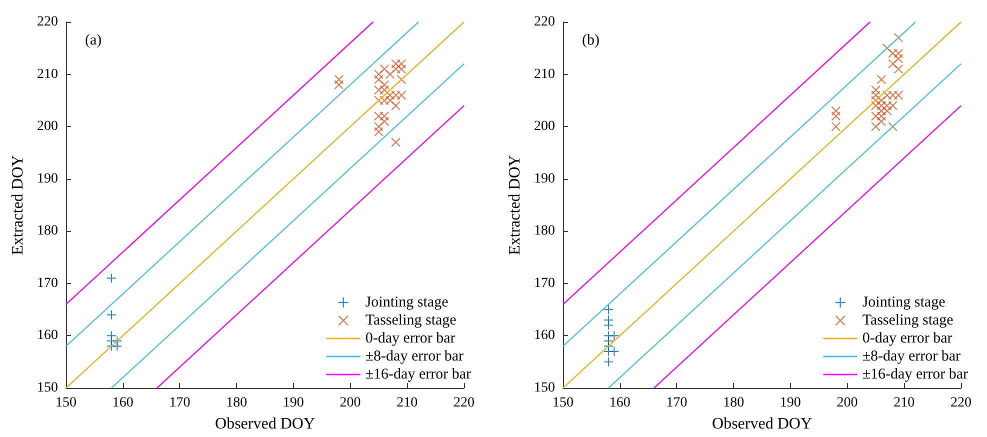 This screenshot has height=437, width=987. I want to click on text: (b), so click(591, 40).